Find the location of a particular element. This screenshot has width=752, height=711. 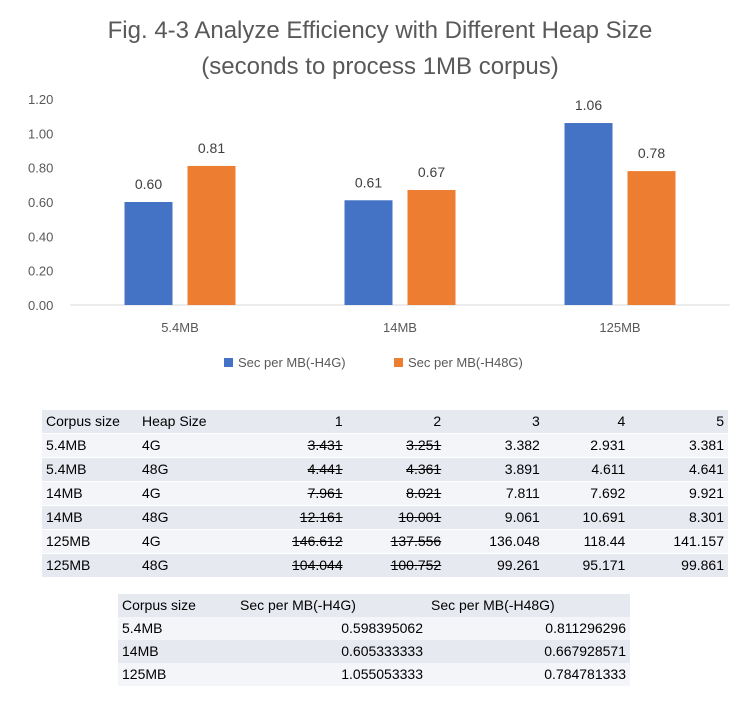

table-row: 125MB 1.055053333 0.784781333 is located at coordinates (374, 674).